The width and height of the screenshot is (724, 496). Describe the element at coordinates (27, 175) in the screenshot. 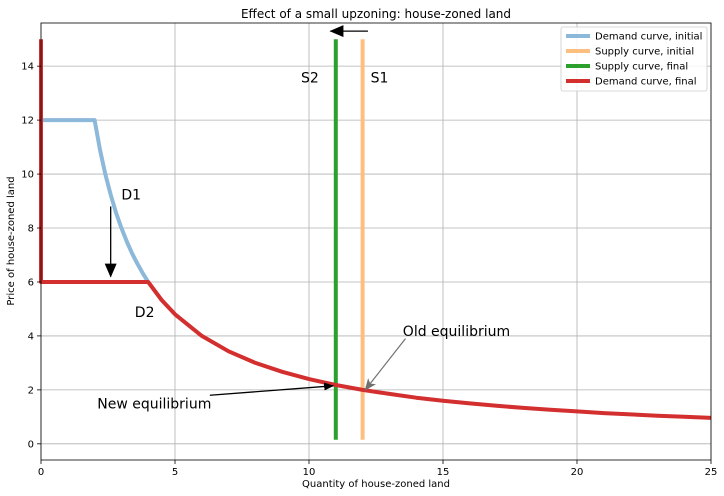

I see `y-tick-label: 10` at that location.